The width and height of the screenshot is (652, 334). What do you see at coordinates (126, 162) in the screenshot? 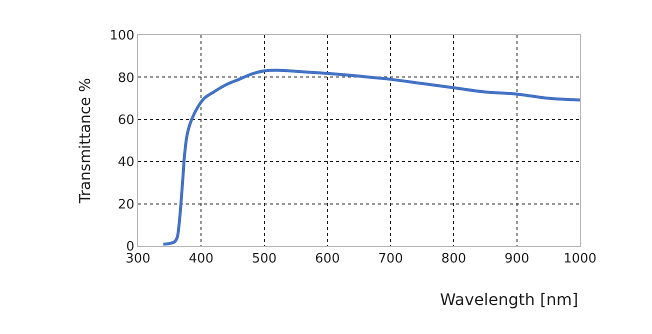
I see `y-tick-label: 40` at bounding box center [126, 162].